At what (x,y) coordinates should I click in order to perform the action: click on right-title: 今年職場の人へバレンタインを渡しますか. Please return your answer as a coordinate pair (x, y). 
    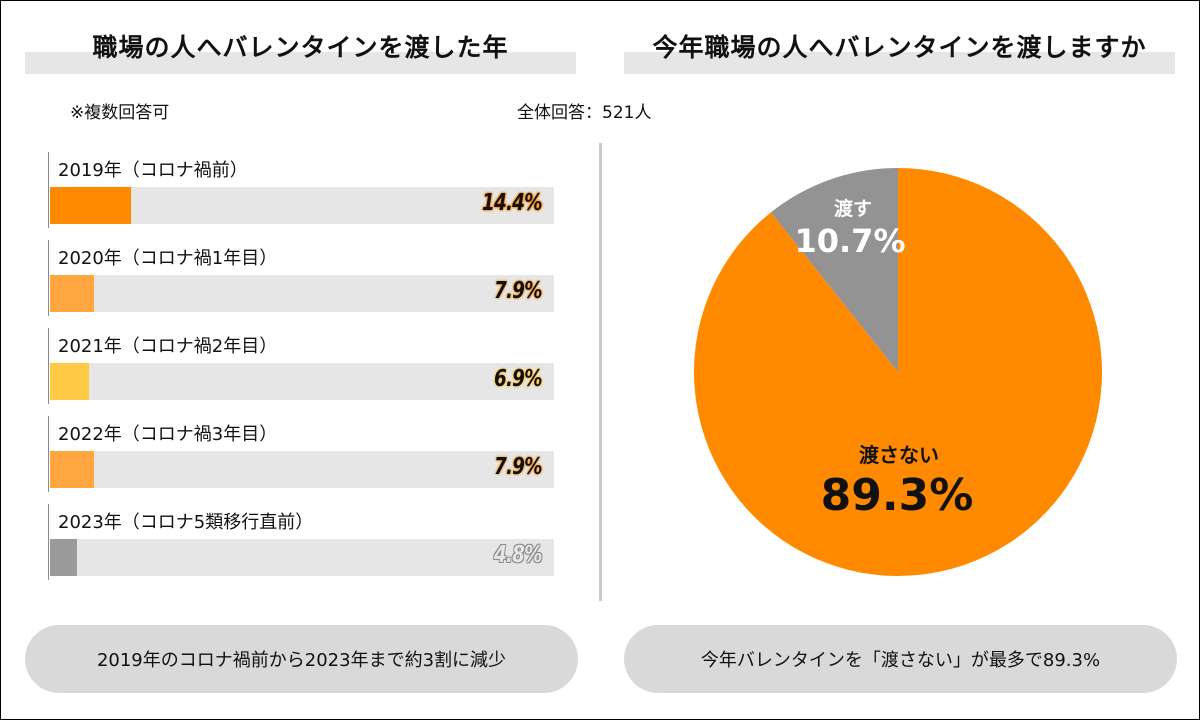
    Looking at the image, I should click on (899, 51).